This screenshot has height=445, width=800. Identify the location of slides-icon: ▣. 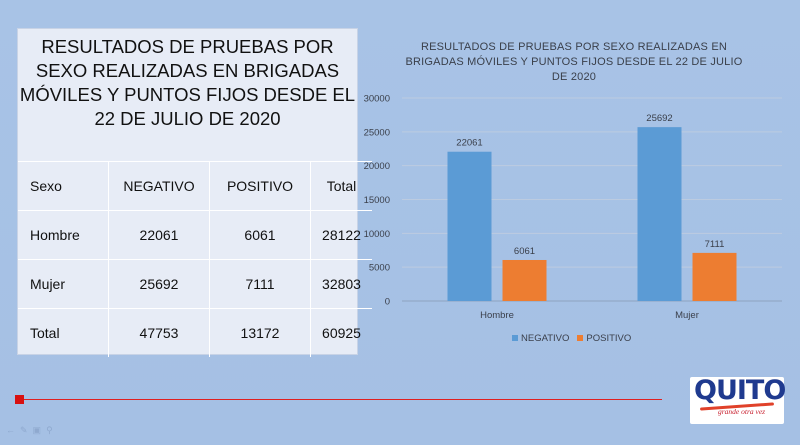
(37, 430).